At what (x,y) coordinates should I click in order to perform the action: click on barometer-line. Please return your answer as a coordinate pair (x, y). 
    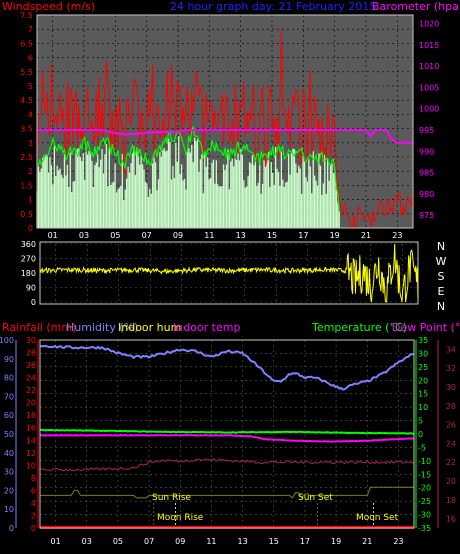
    Looking at the image, I should click on (225, 136).